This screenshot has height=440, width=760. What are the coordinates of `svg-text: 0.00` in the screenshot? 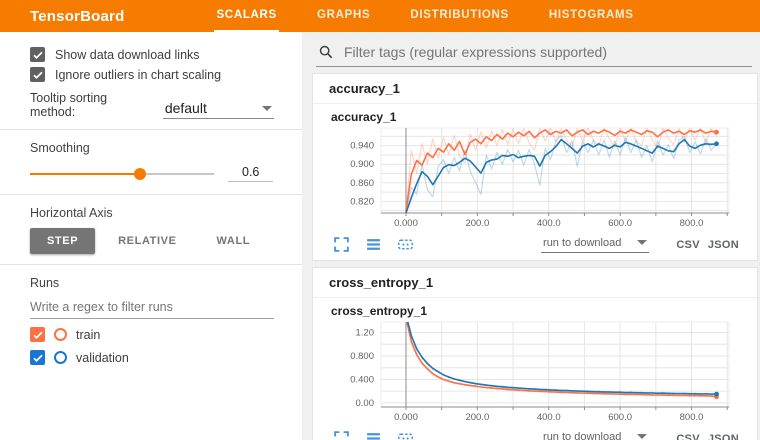 It's located at (365, 403).